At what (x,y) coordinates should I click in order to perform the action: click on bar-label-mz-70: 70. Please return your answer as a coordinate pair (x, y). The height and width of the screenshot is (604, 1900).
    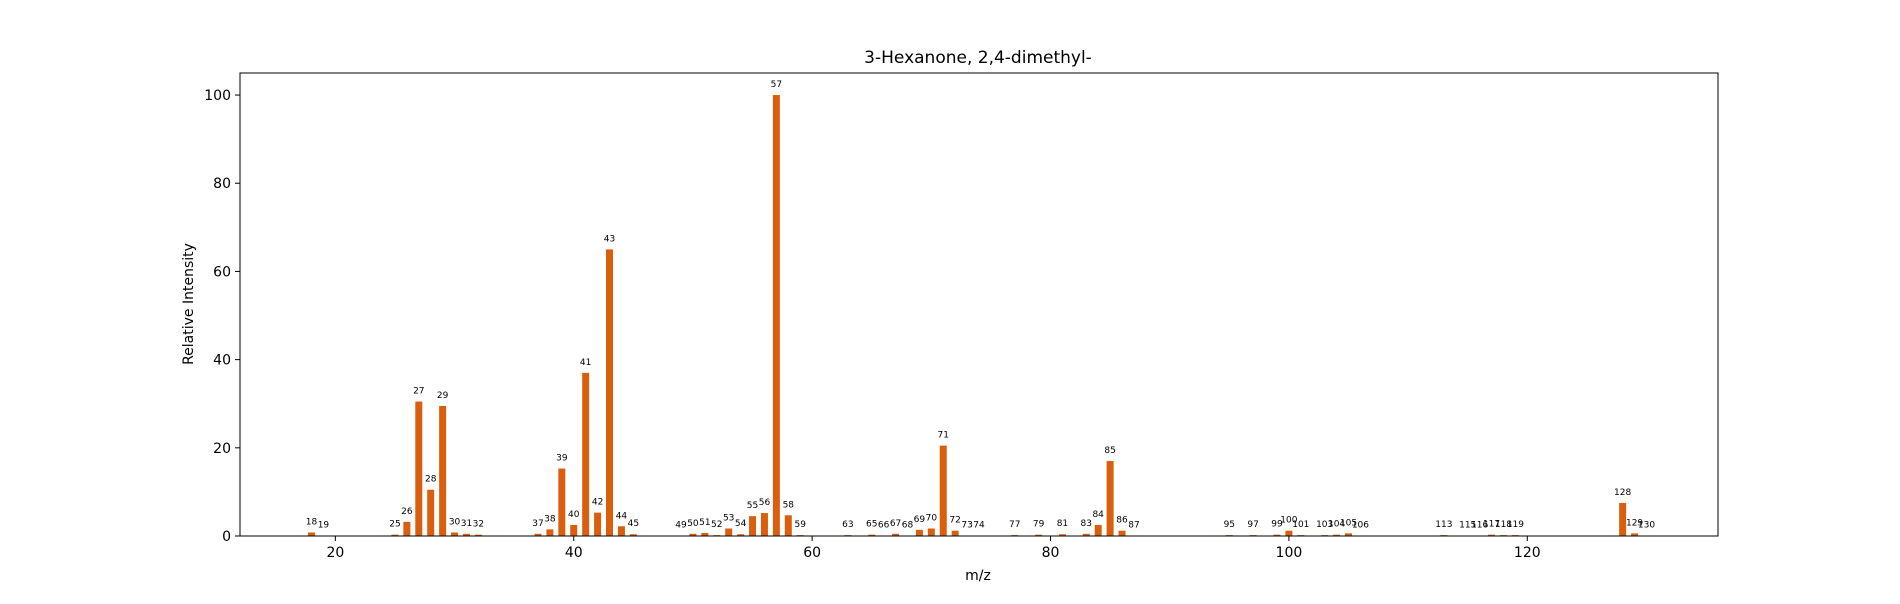
    Looking at the image, I should click on (932, 519).